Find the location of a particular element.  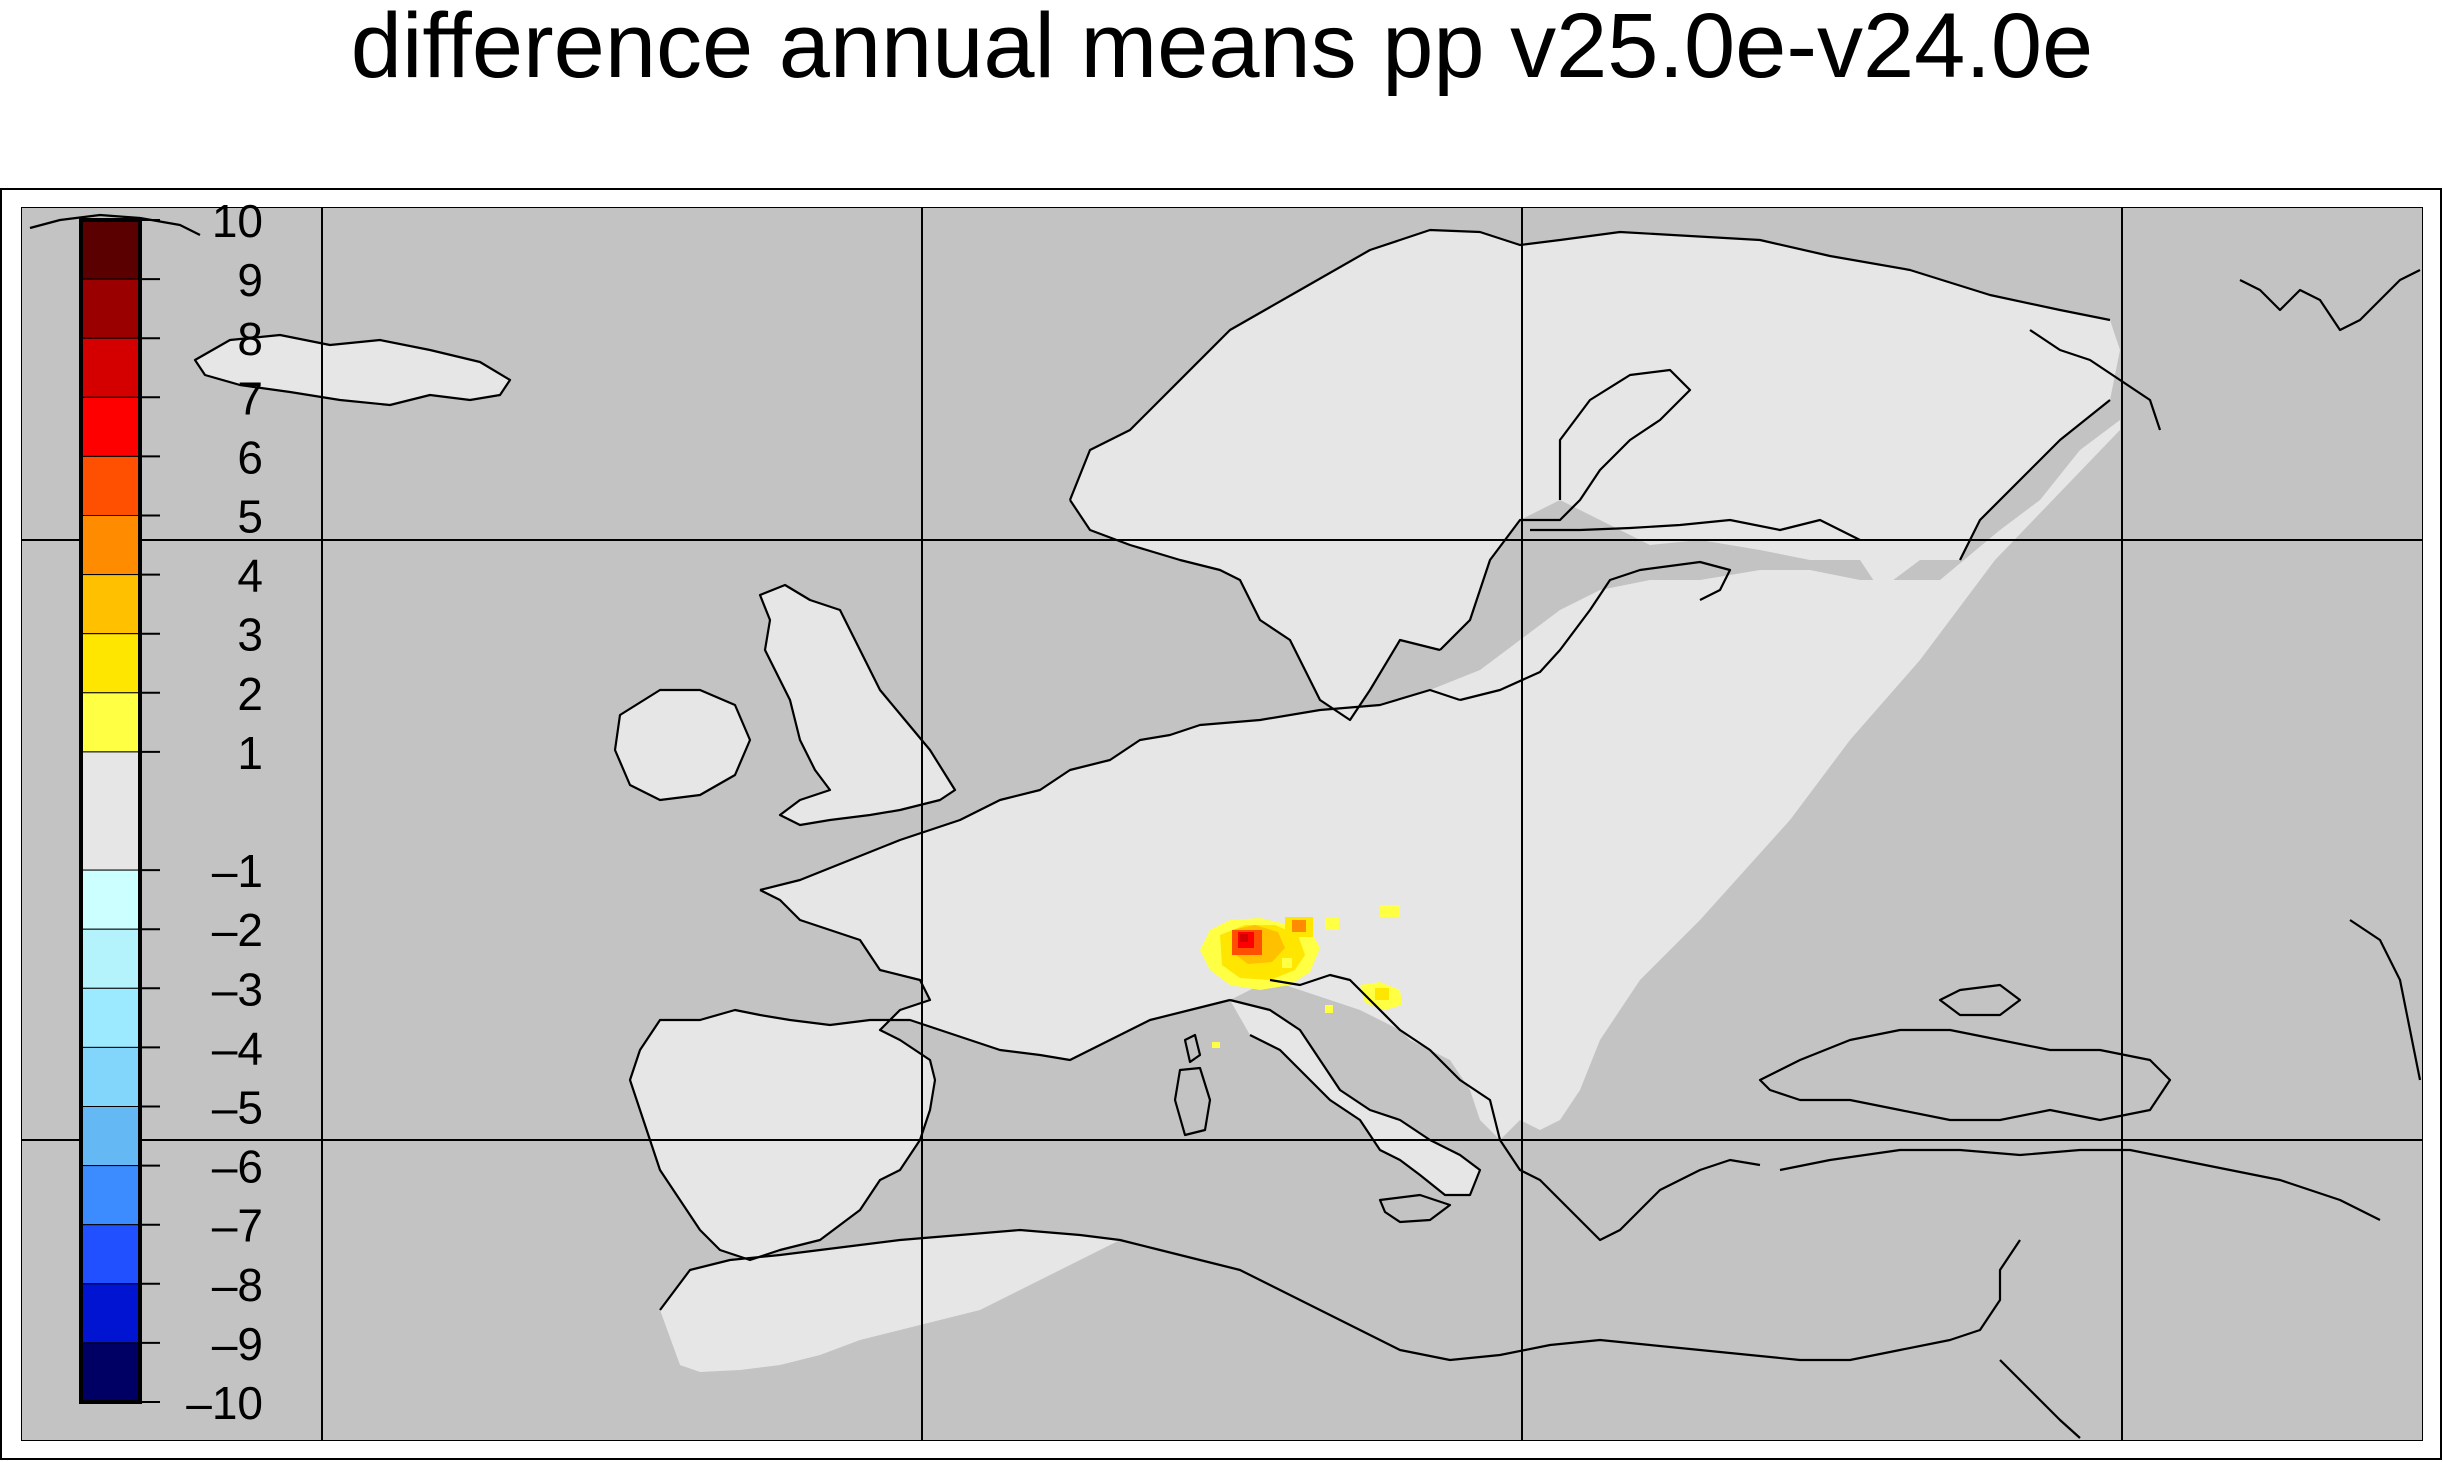

colorbar-tick-label: –8 is located at coordinates (237, 1285).